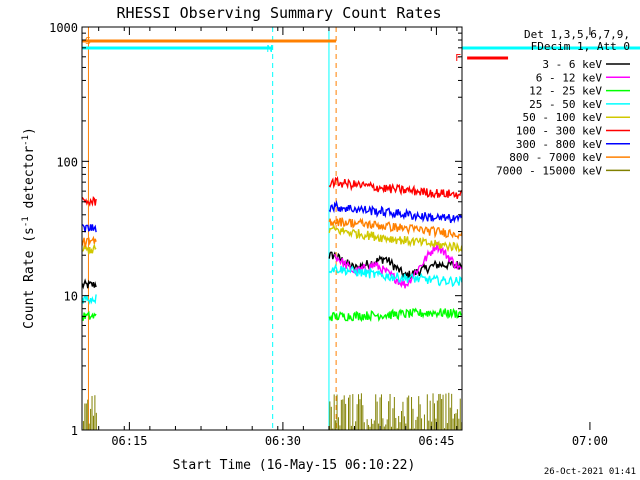 The height and width of the screenshot is (480, 640). Describe the element at coordinates (26, 140) in the screenshot. I see `y-axis-label-sup2: -1` at that location.